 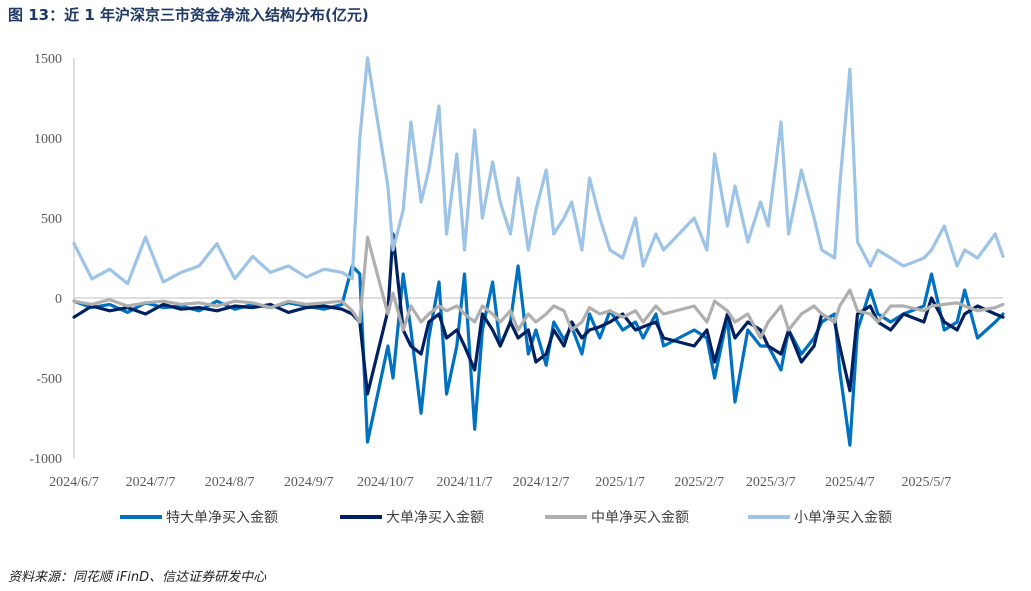 What do you see at coordinates (45, 459) in the screenshot?
I see `y-tick-label: -1000` at bounding box center [45, 459].